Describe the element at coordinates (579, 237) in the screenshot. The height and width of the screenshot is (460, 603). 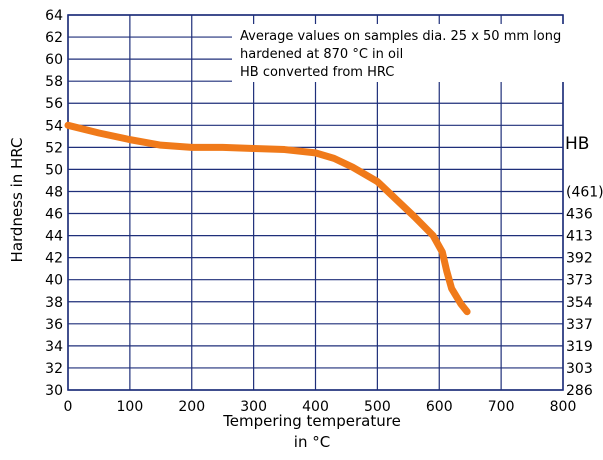
I see `hb-tick-label: 413` at that location.